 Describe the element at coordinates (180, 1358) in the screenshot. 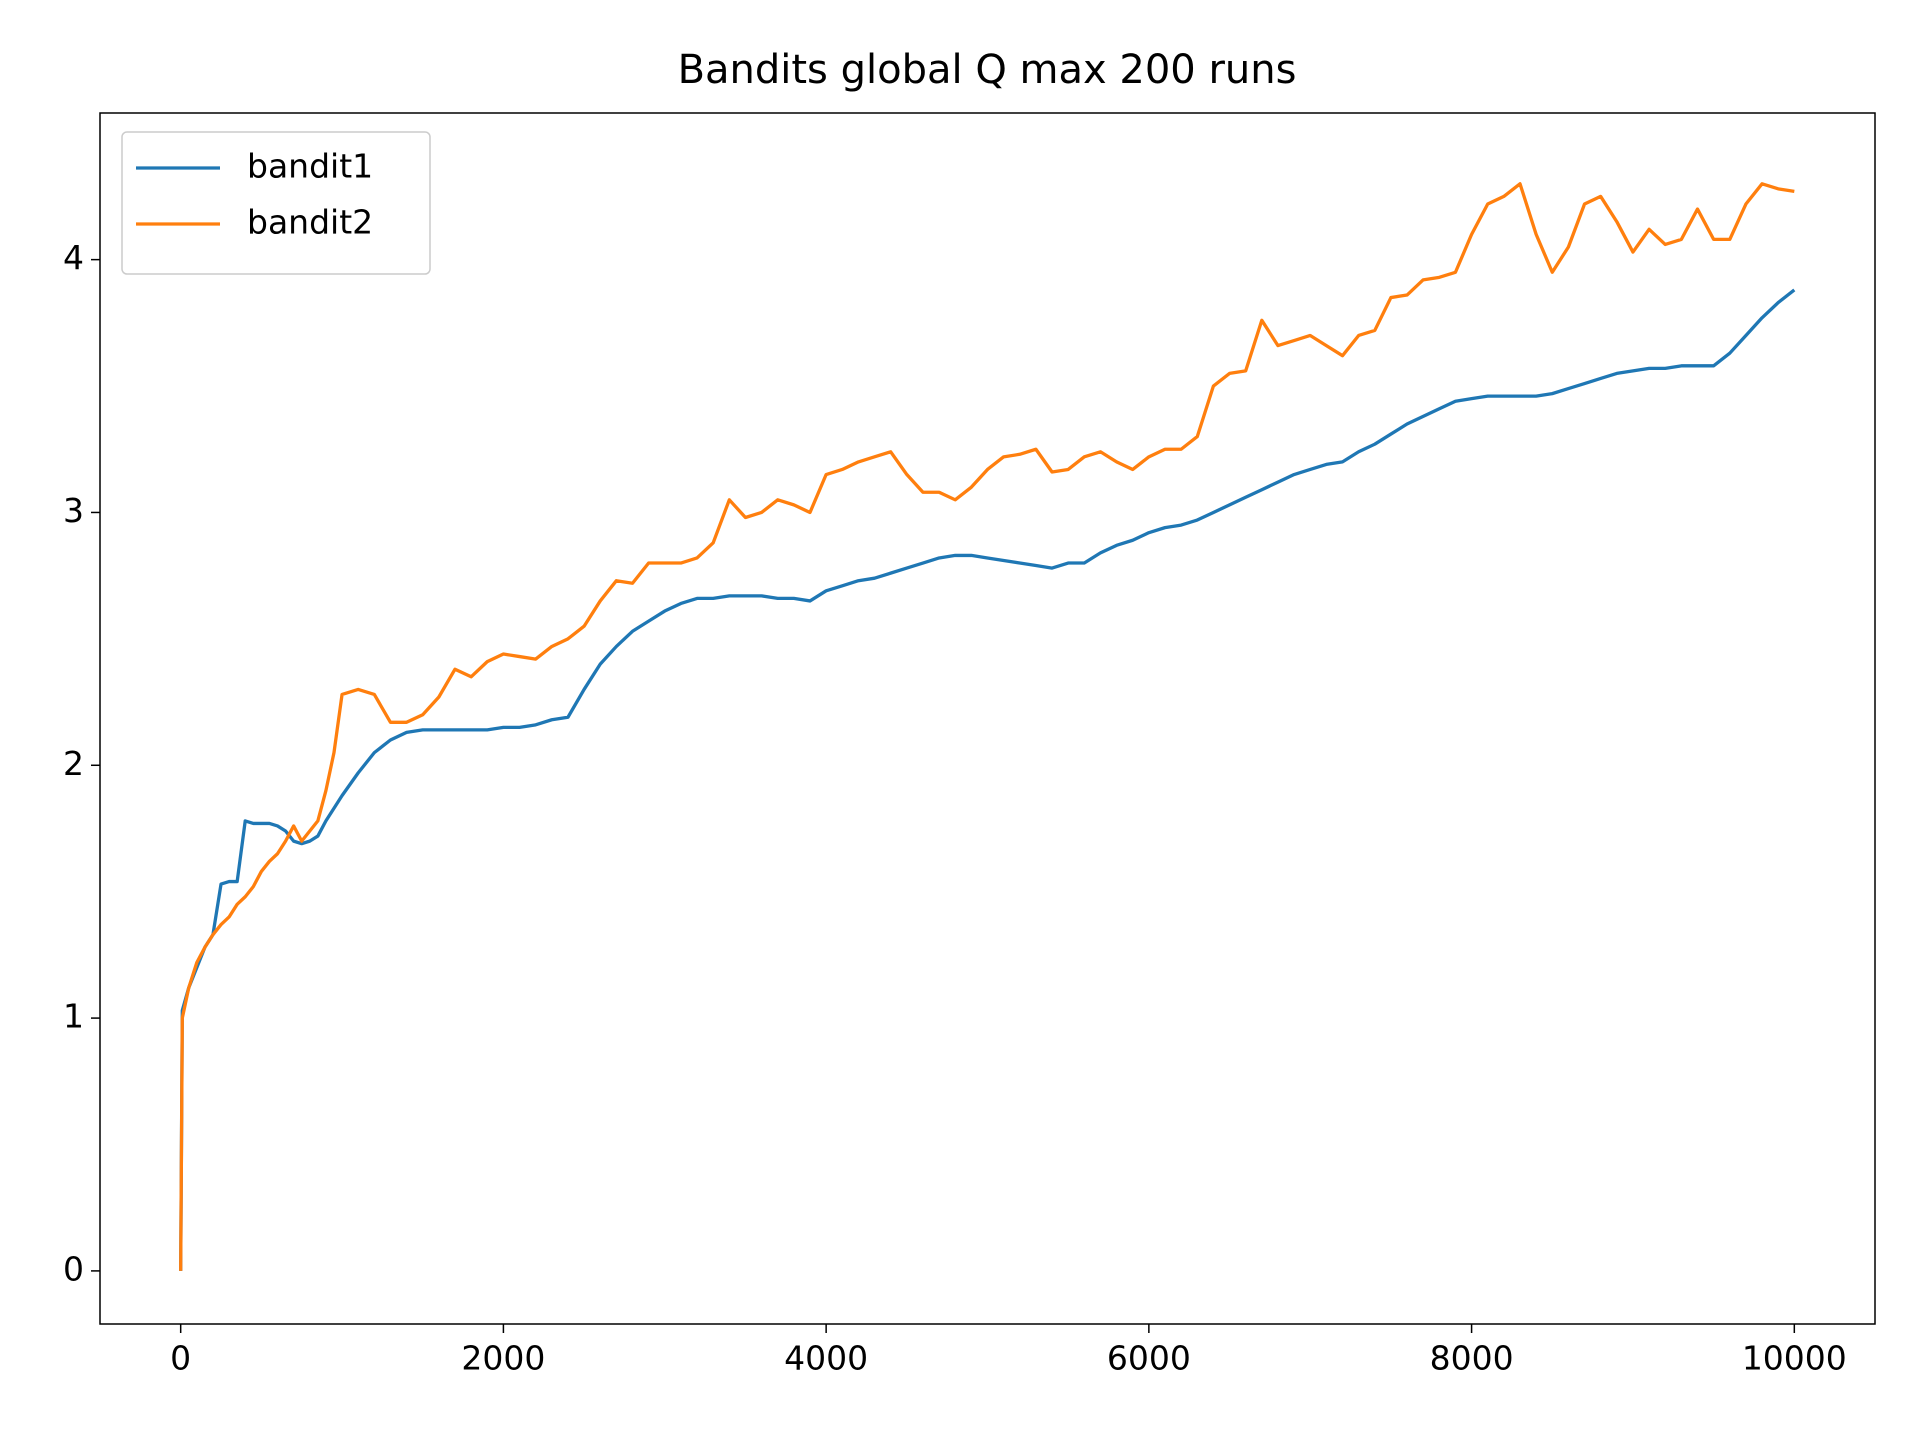

I see `x-tick-label: 0` at that location.